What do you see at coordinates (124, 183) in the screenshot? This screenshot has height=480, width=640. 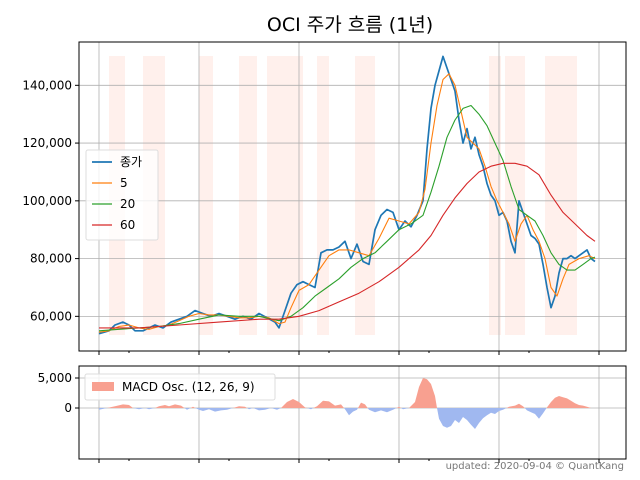 I see `price-legend-label-1: 5` at bounding box center [124, 183].